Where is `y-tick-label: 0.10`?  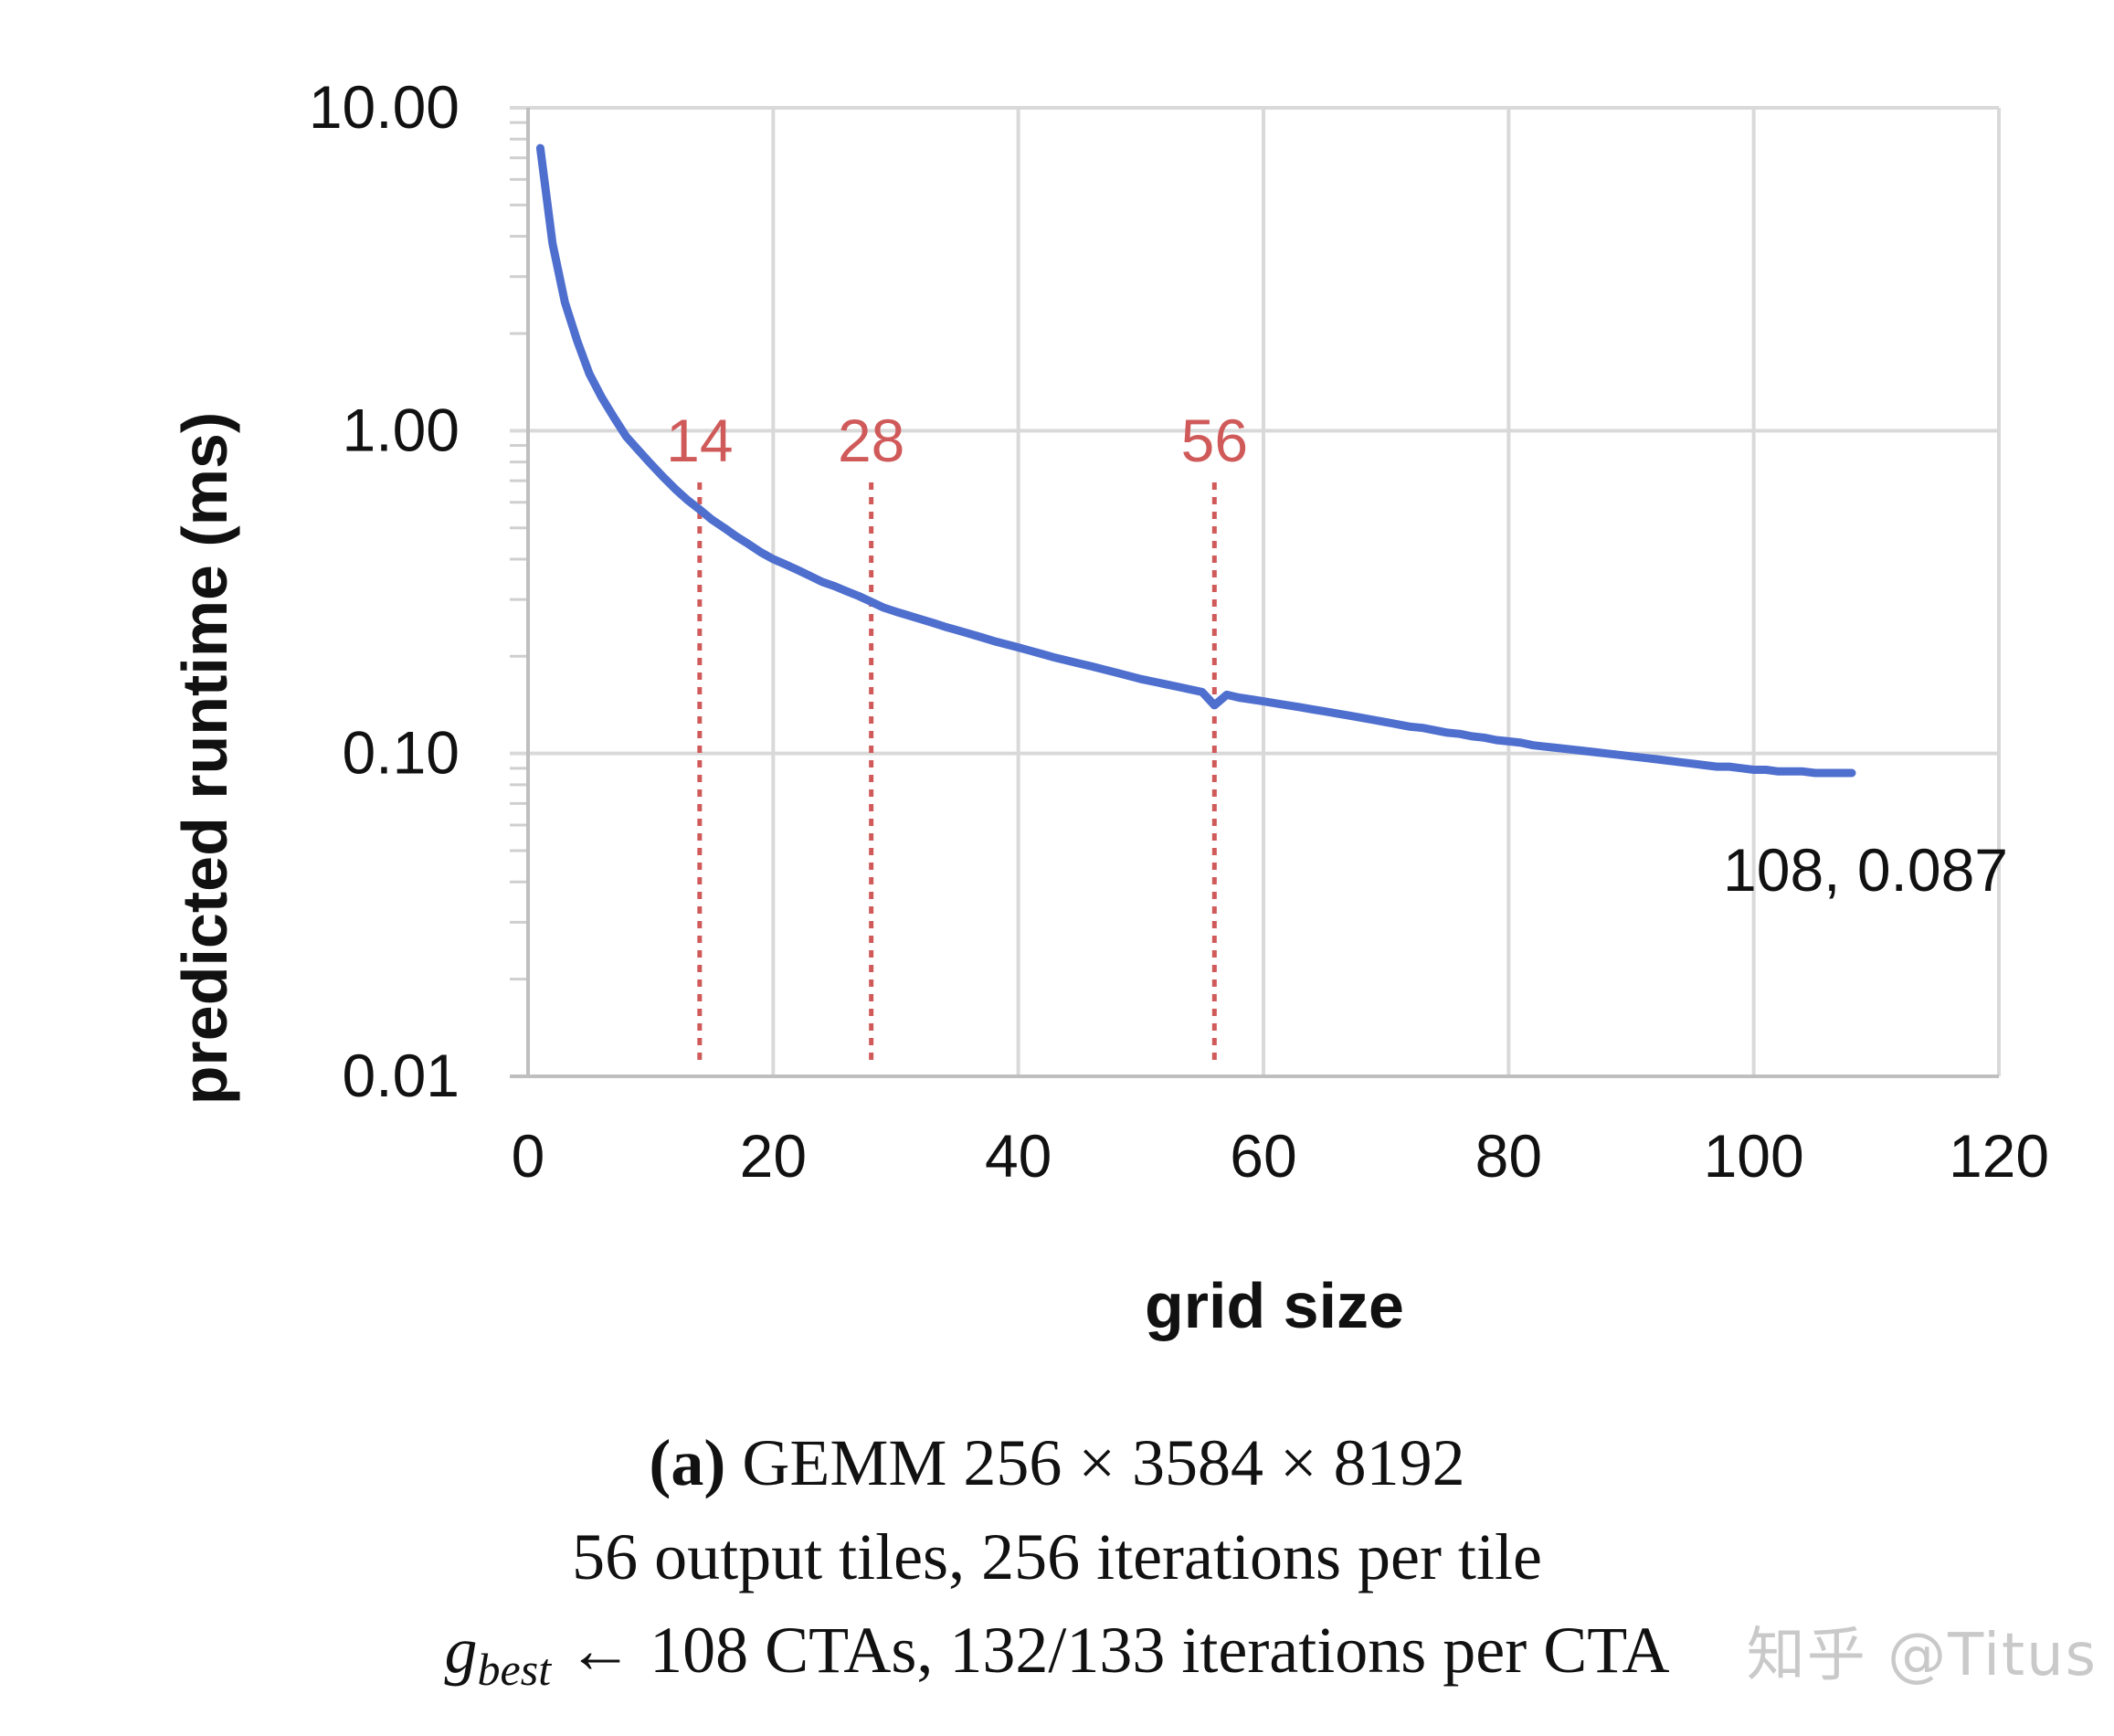 y-tick-label: 0.10 is located at coordinates (401, 753).